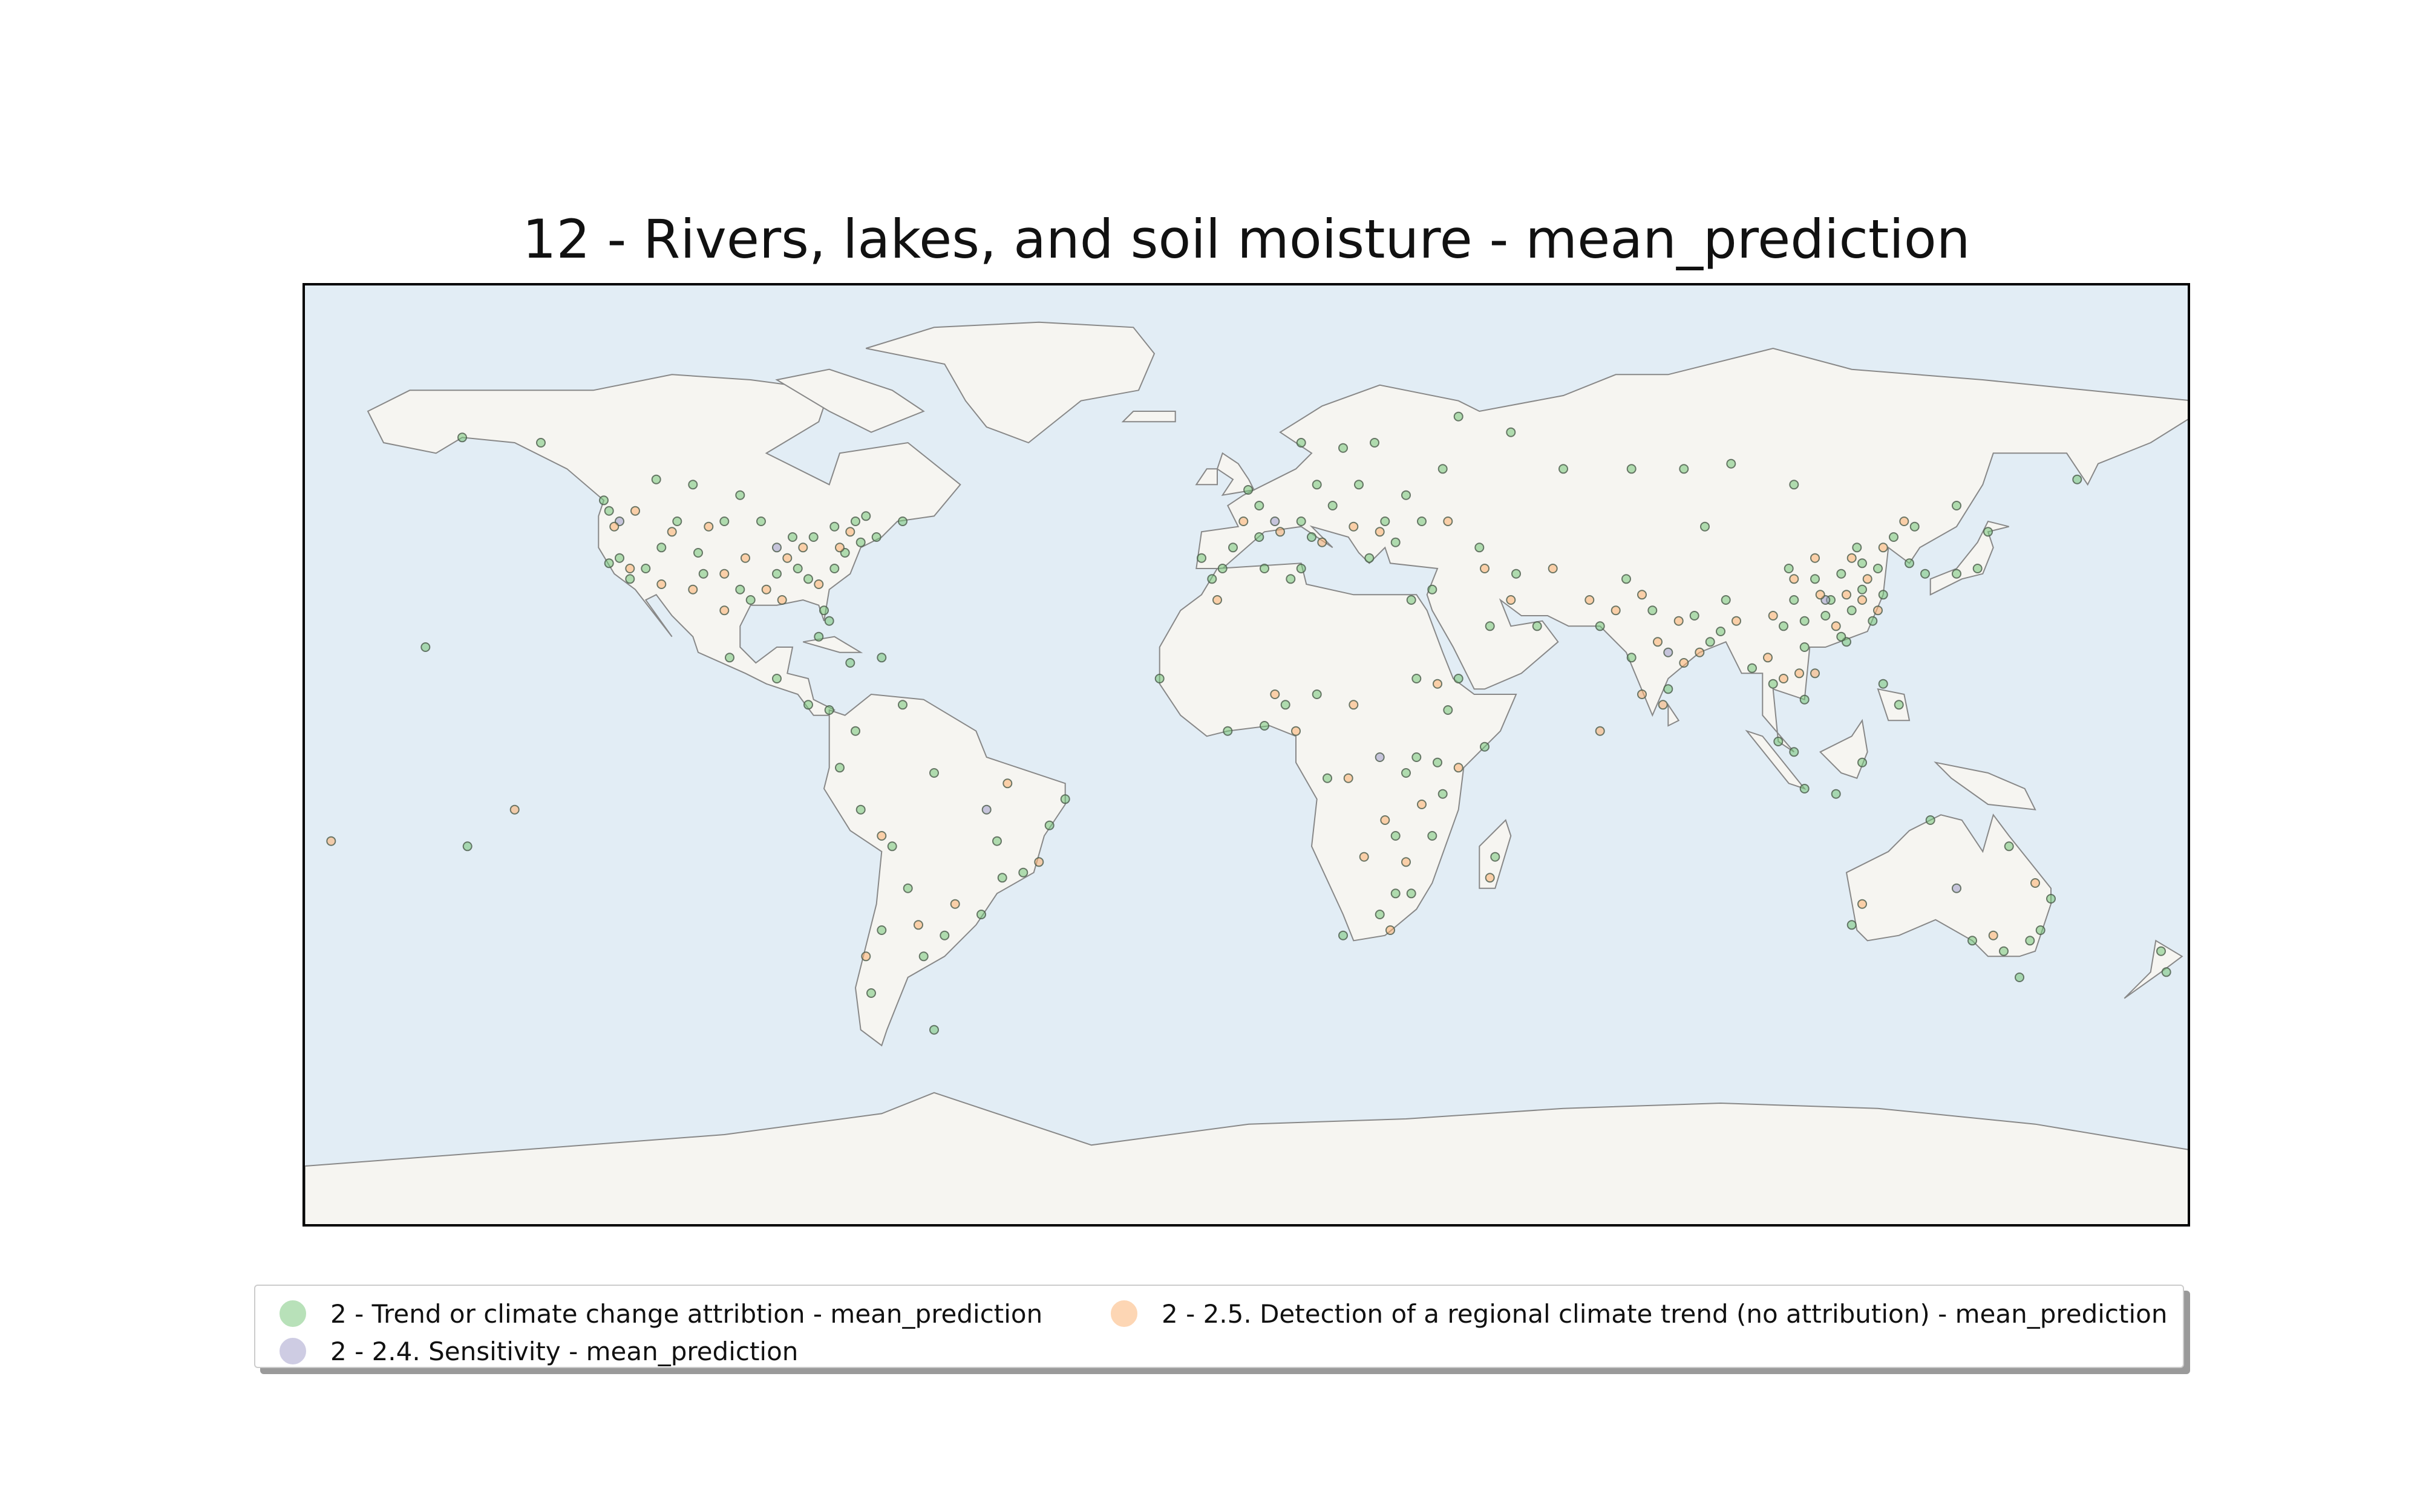 This screenshot has width=2420, height=1512. Describe the element at coordinates (1673, 715) in the screenshot. I see `land-sri-lanka` at that location.